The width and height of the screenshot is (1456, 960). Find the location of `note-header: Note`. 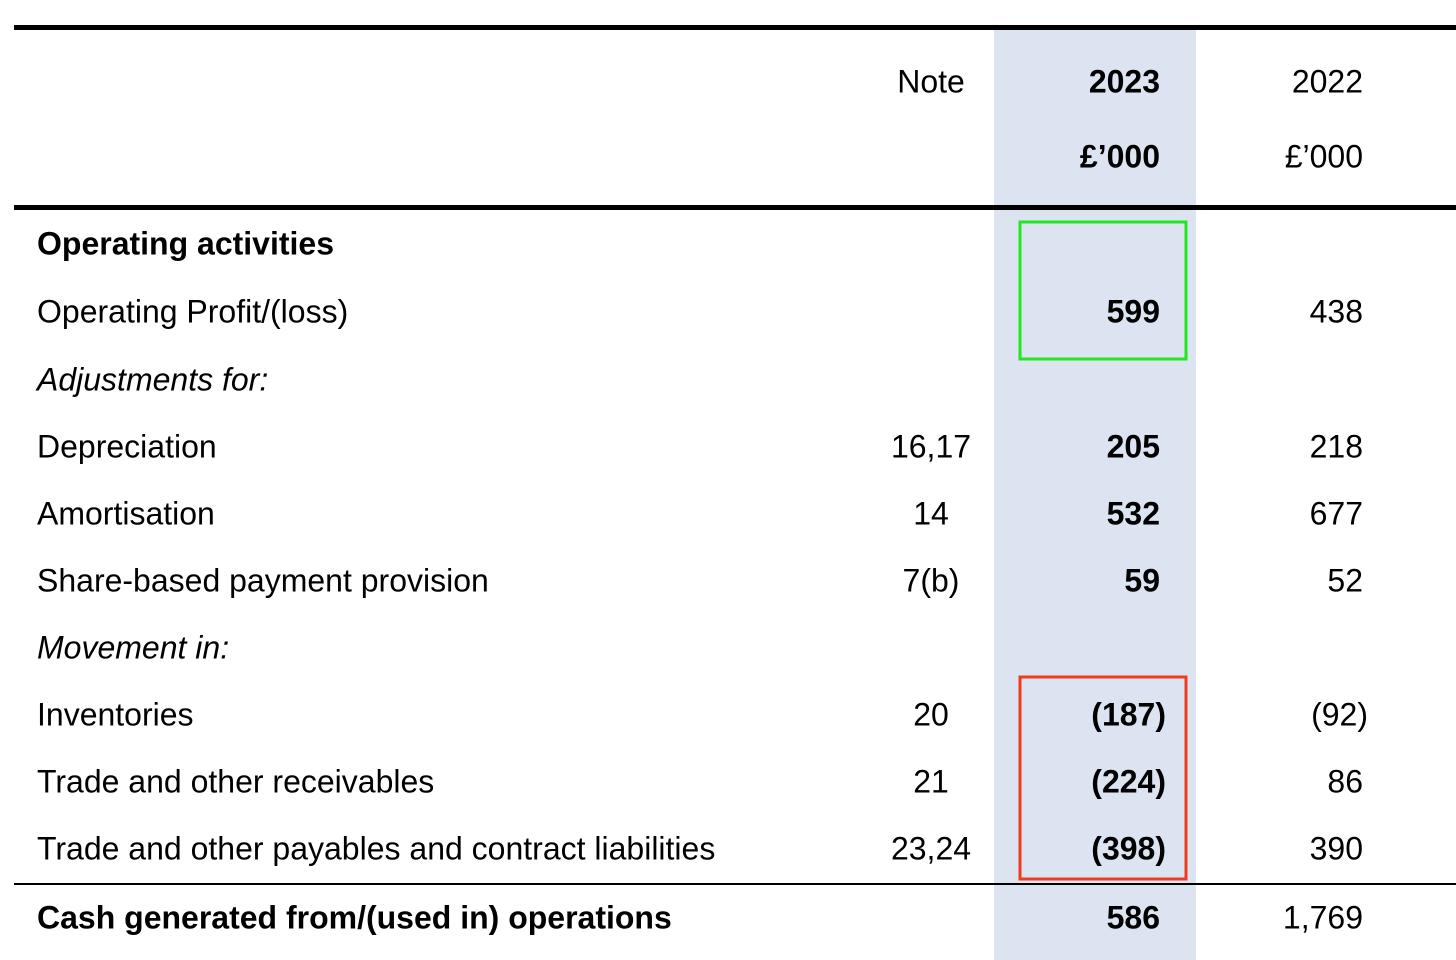

note-header: Note is located at coordinates (931, 81).